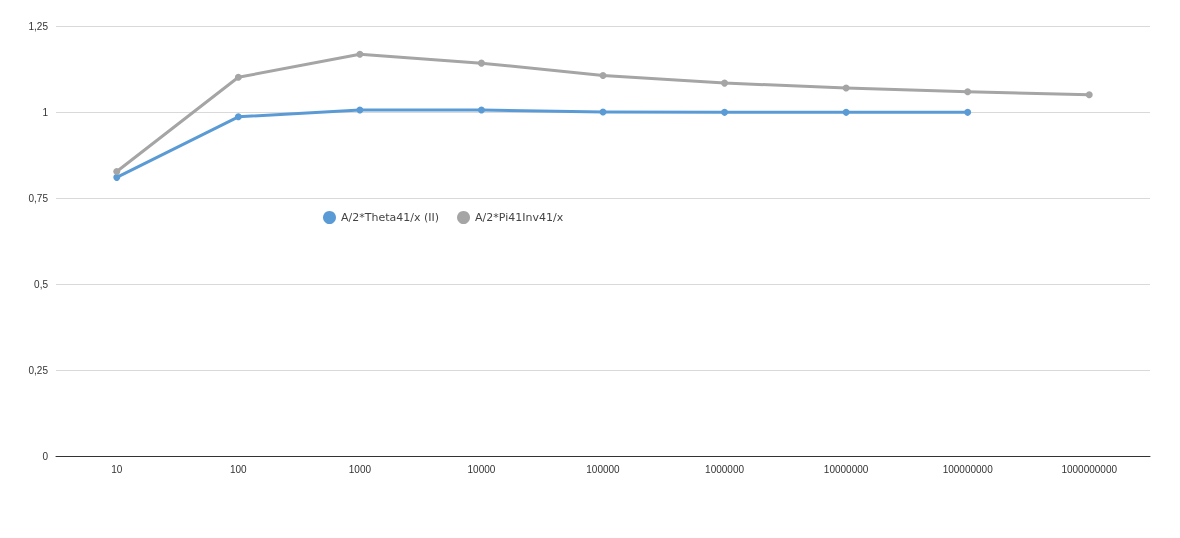 The image size is (1180, 538). Describe the element at coordinates (38, 370) in the screenshot. I see `y-tick-label: 0,25` at that location.